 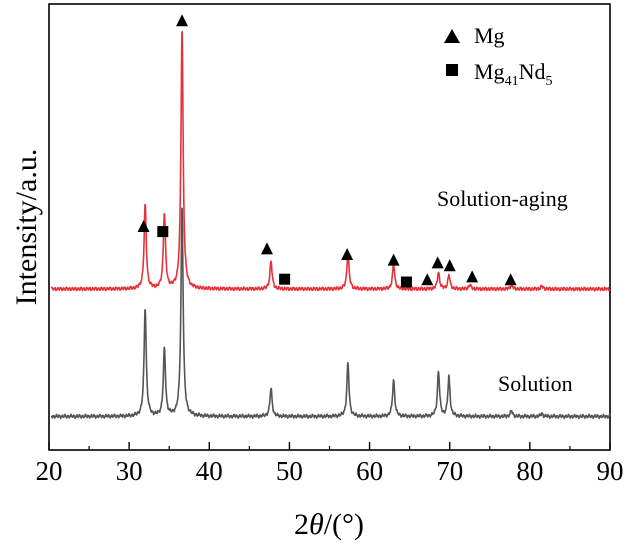 What do you see at coordinates (289, 471) in the screenshot?
I see `x-tick-label: 50` at bounding box center [289, 471].